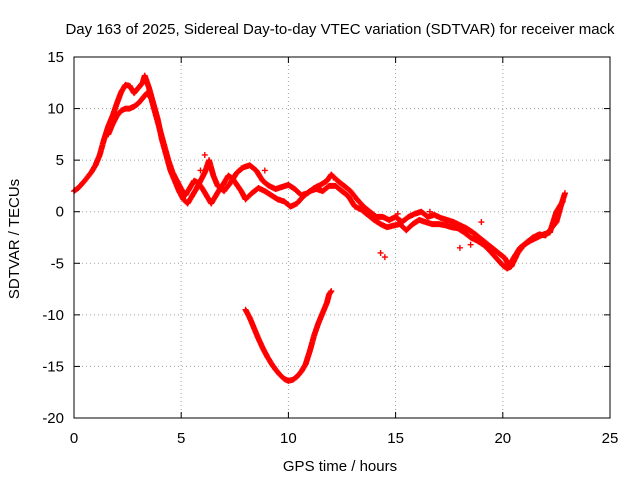 The width and height of the screenshot is (640, 480). What do you see at coordinates (340, 466) in the screenshot?
I see `x-axis-label: GPS time / hours` at bounding box center [340, 466].